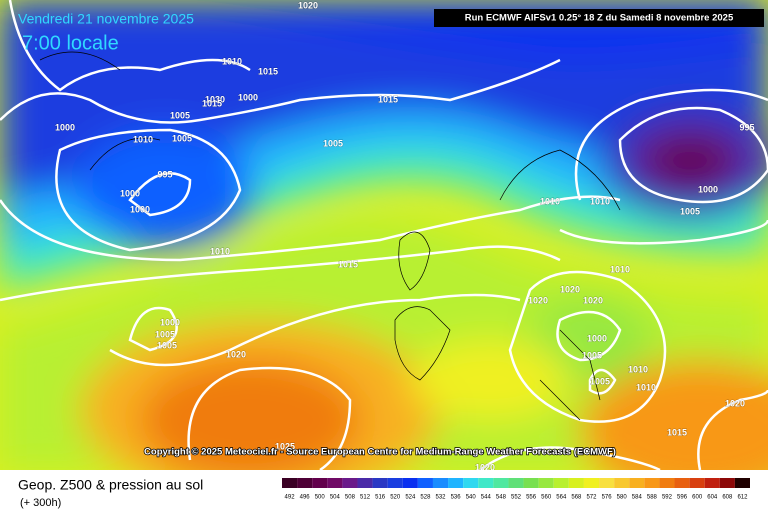 The image size is (768, 512). I want to click on date: Vendredi 21 novembre 2025, so click(106, 19).